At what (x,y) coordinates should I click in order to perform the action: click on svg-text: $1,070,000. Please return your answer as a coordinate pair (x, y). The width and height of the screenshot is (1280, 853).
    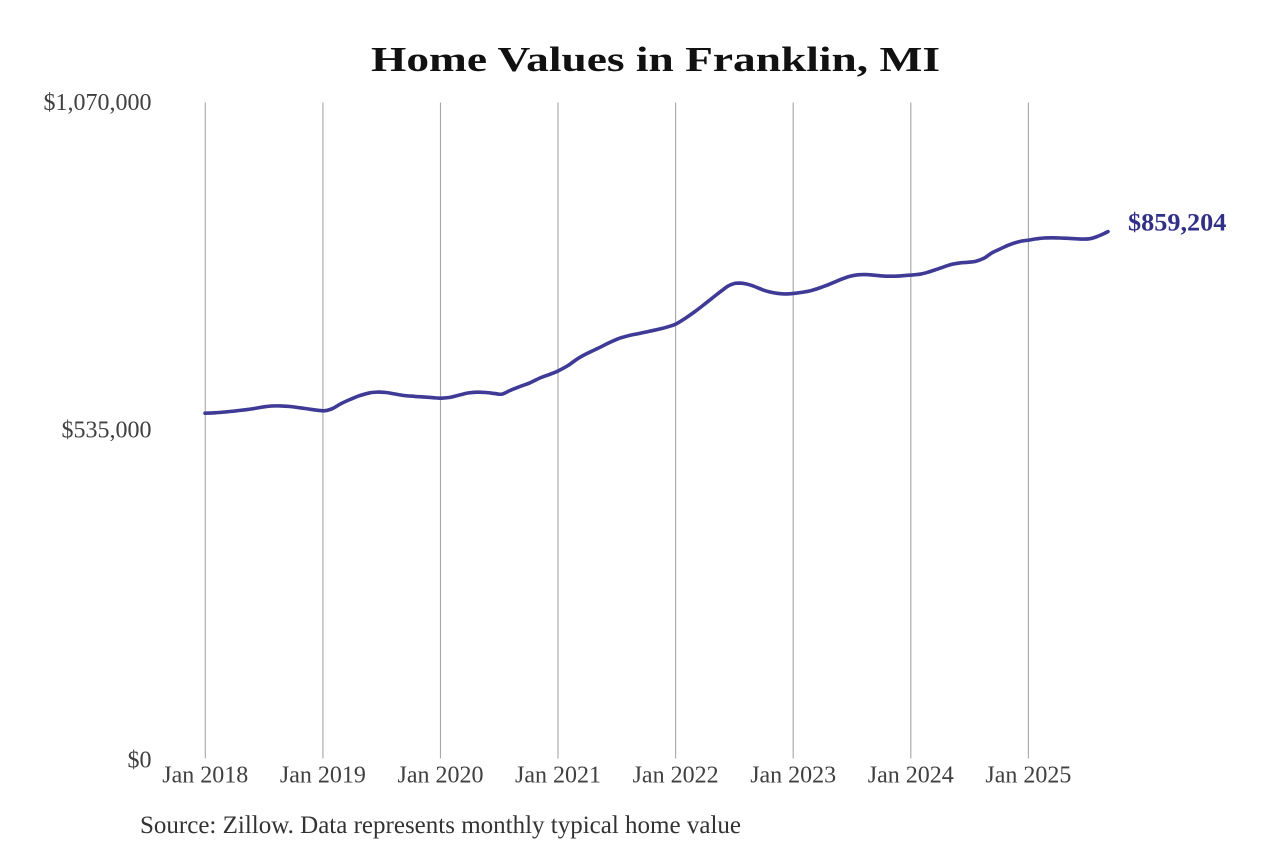
    Looking at the image, I should click on (98, 103).